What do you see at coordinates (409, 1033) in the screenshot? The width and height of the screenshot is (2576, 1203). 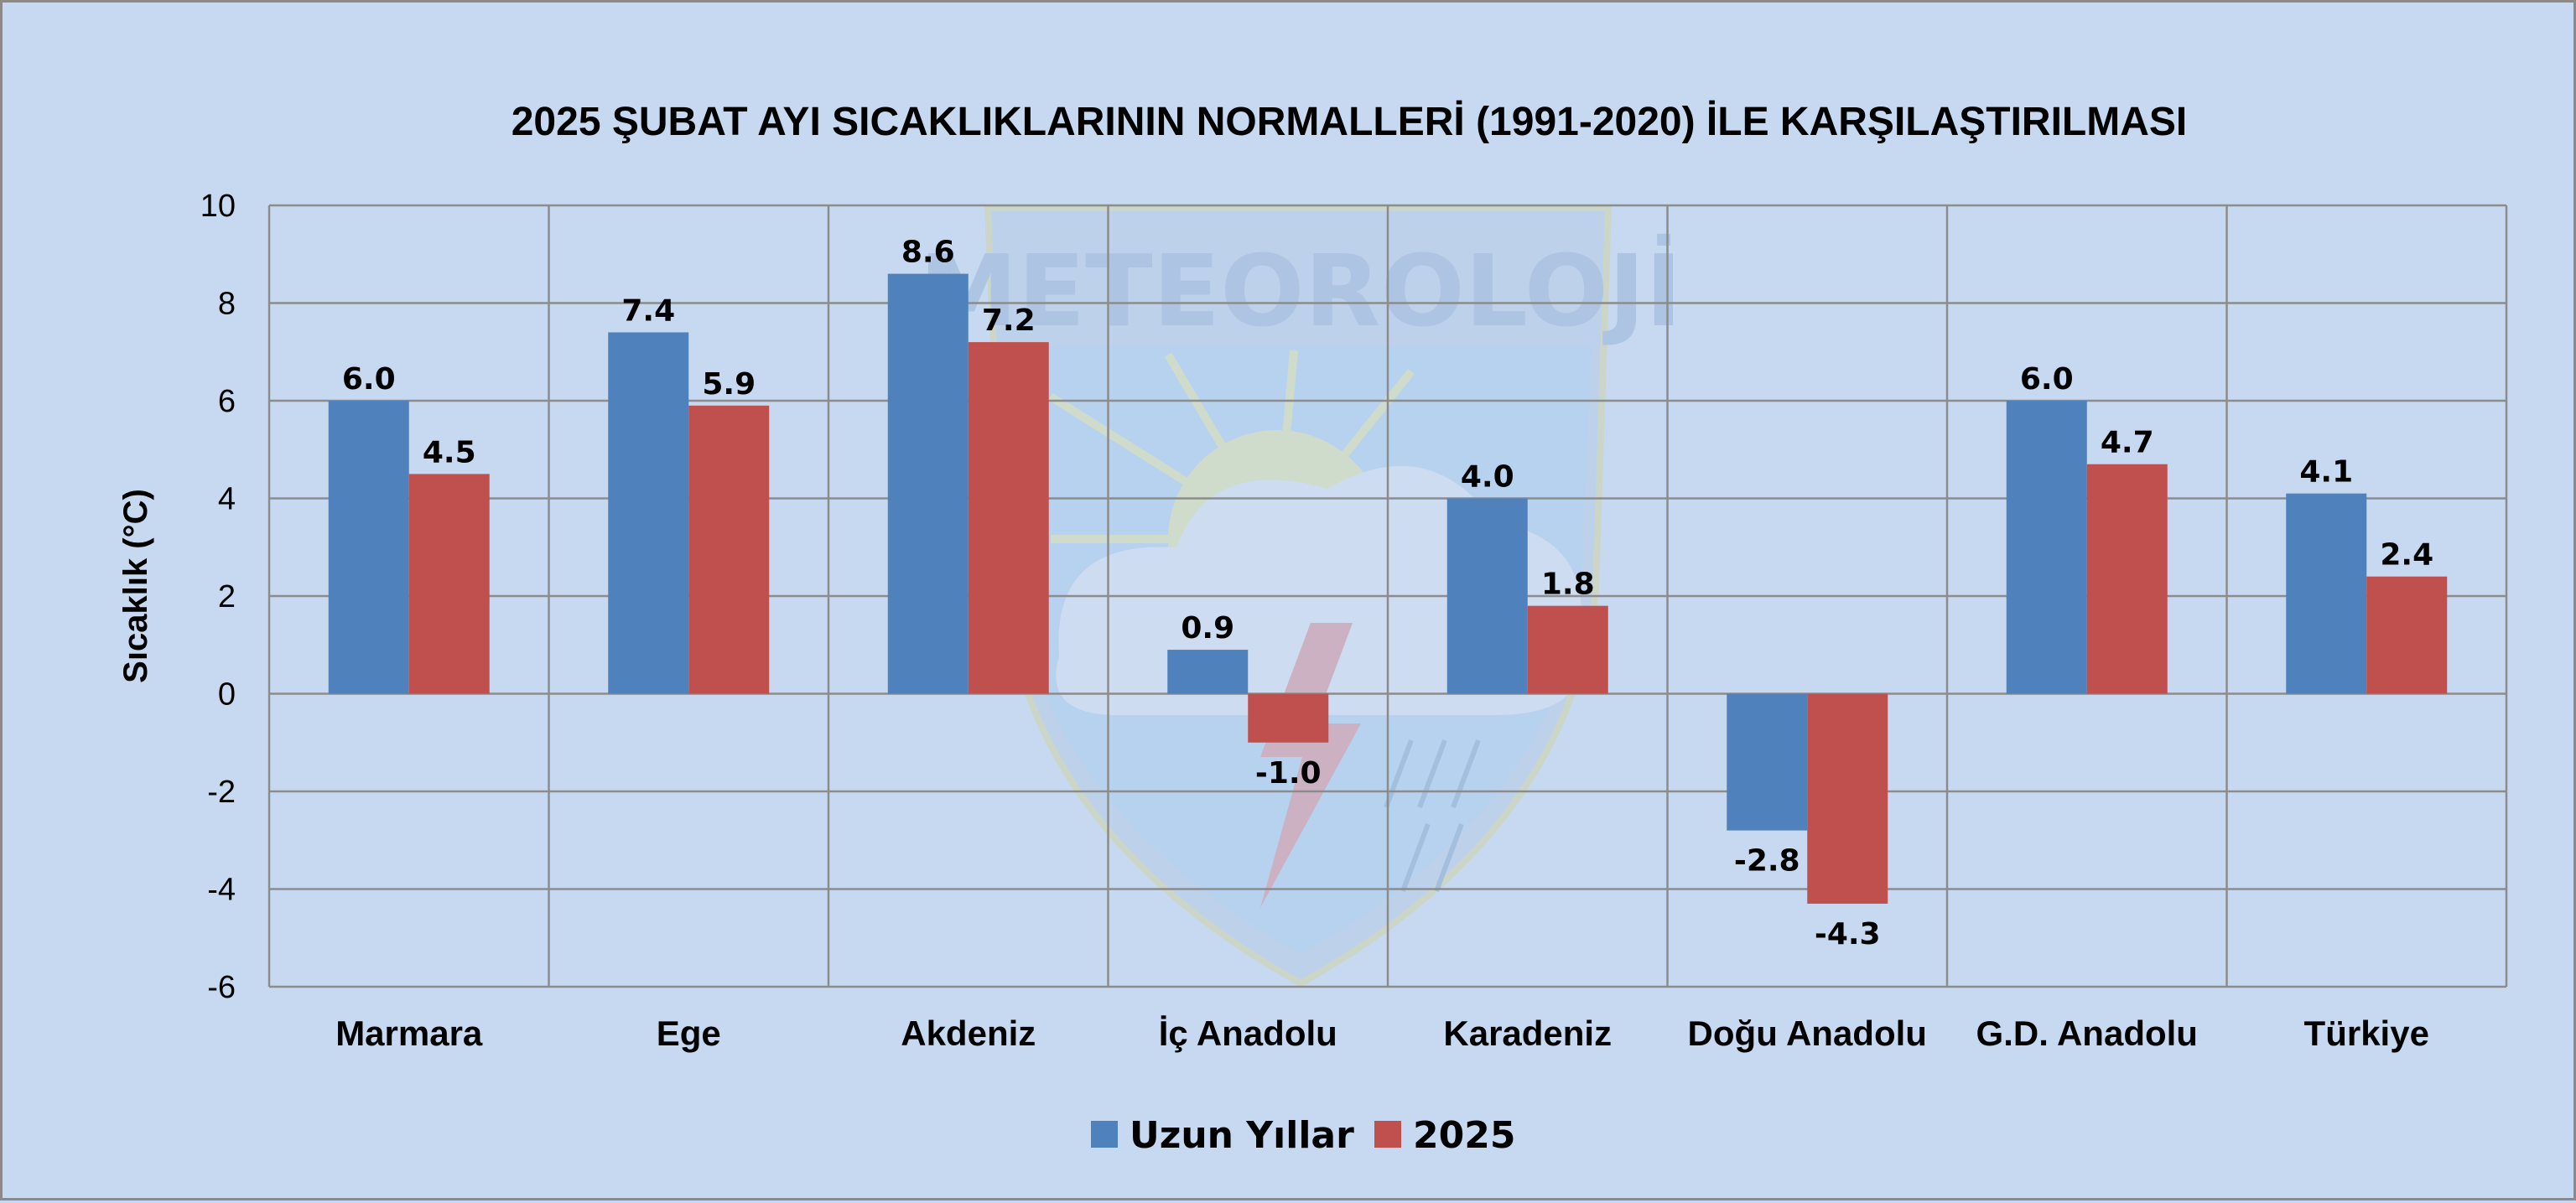 I see `x-category-label: Marmara` at bounding box center [409, 1033].